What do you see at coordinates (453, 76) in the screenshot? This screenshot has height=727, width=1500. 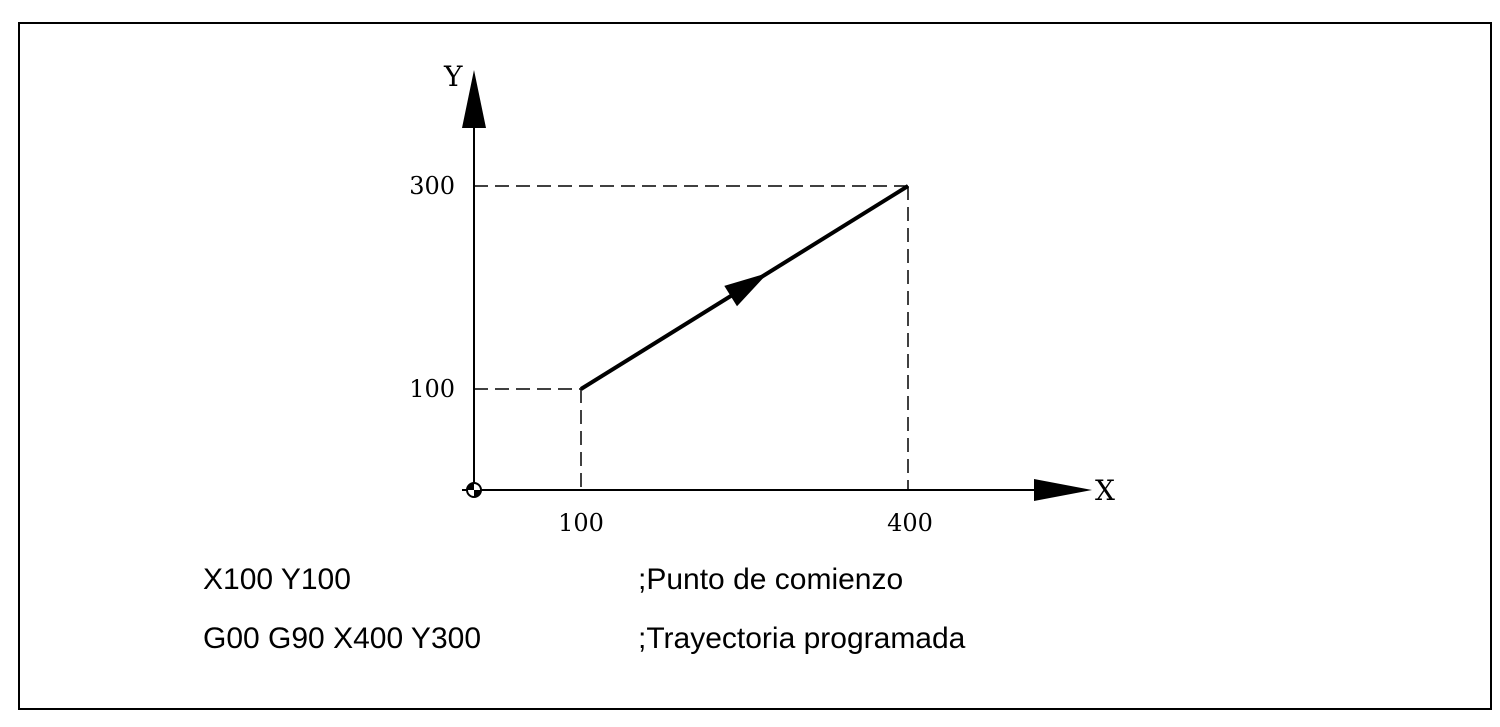 I see `y-axis-label: Y` at bounding box center [453, 76].